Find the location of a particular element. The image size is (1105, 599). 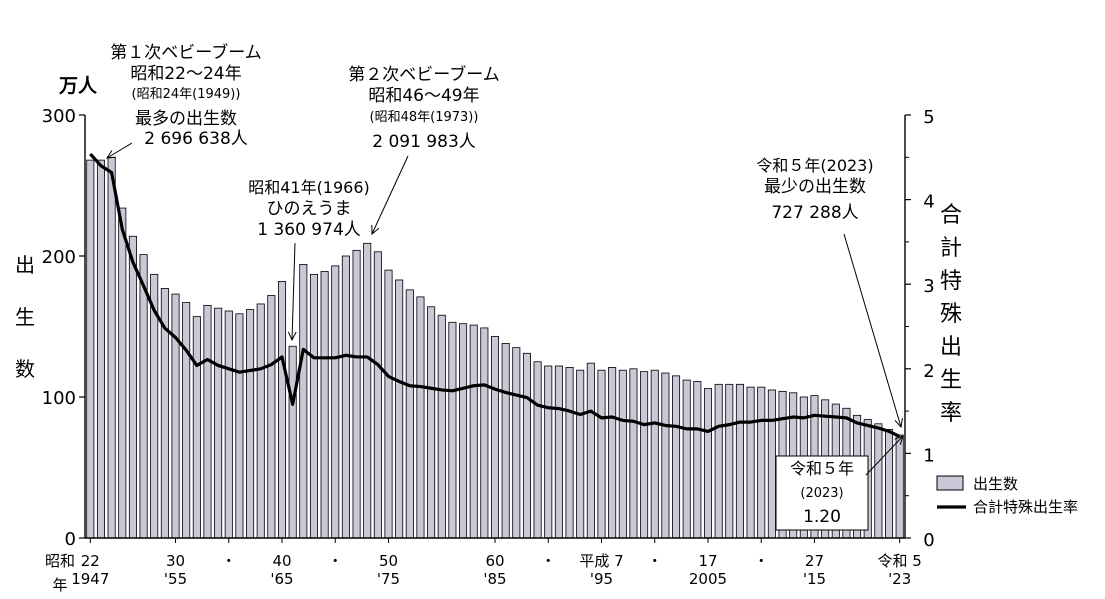

bar-1958 is located at coordinates (207, 421).